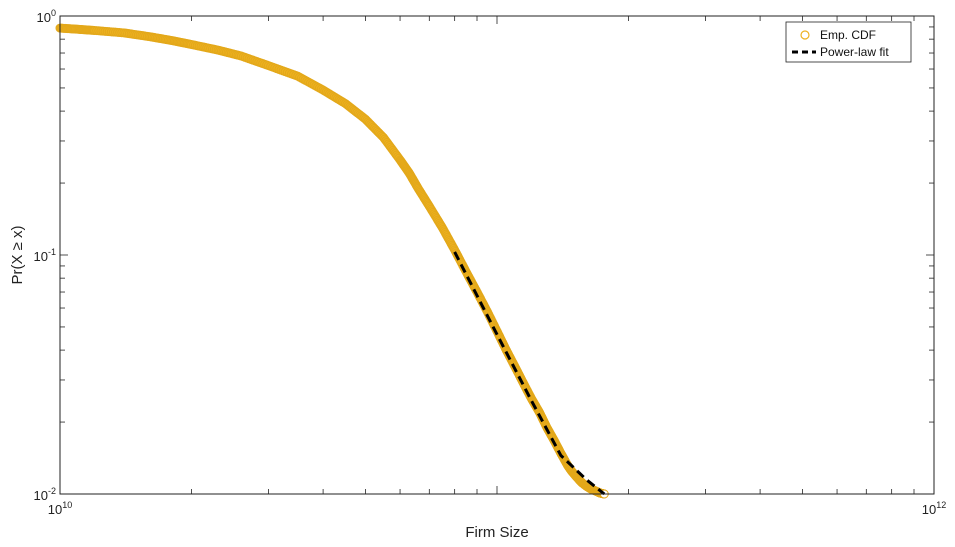  Describe the element at coordinates (496, 532) in the screenshot. I see `x-axis-label: Firm Size` at that location.